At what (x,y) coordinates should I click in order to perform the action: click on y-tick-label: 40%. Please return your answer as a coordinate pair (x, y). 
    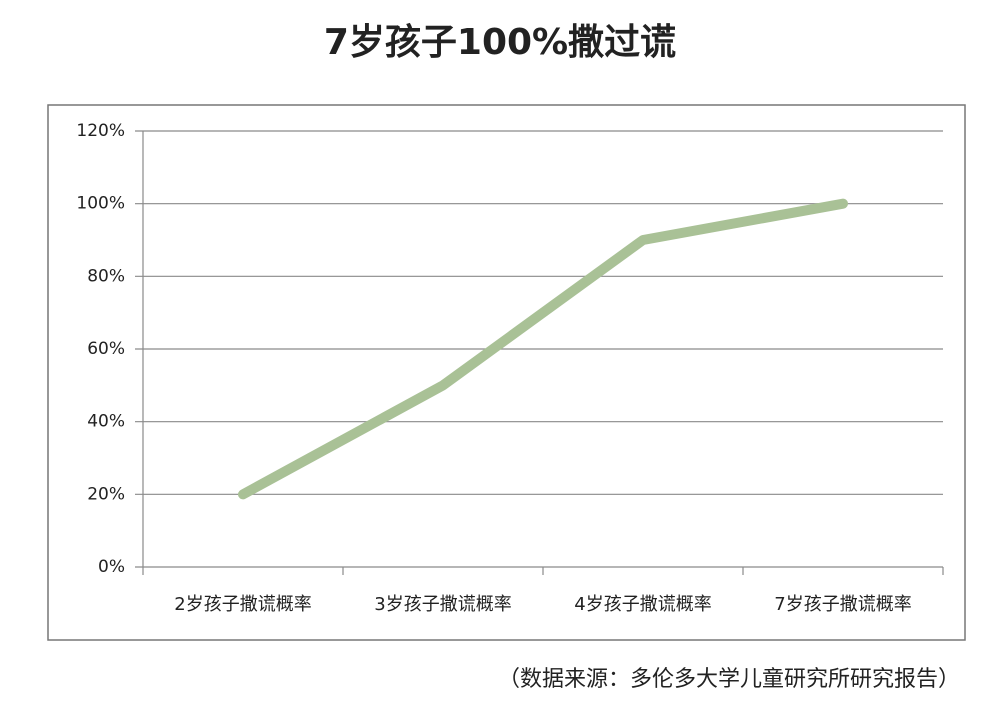
    Looking at the image, I should click on (106, 422).